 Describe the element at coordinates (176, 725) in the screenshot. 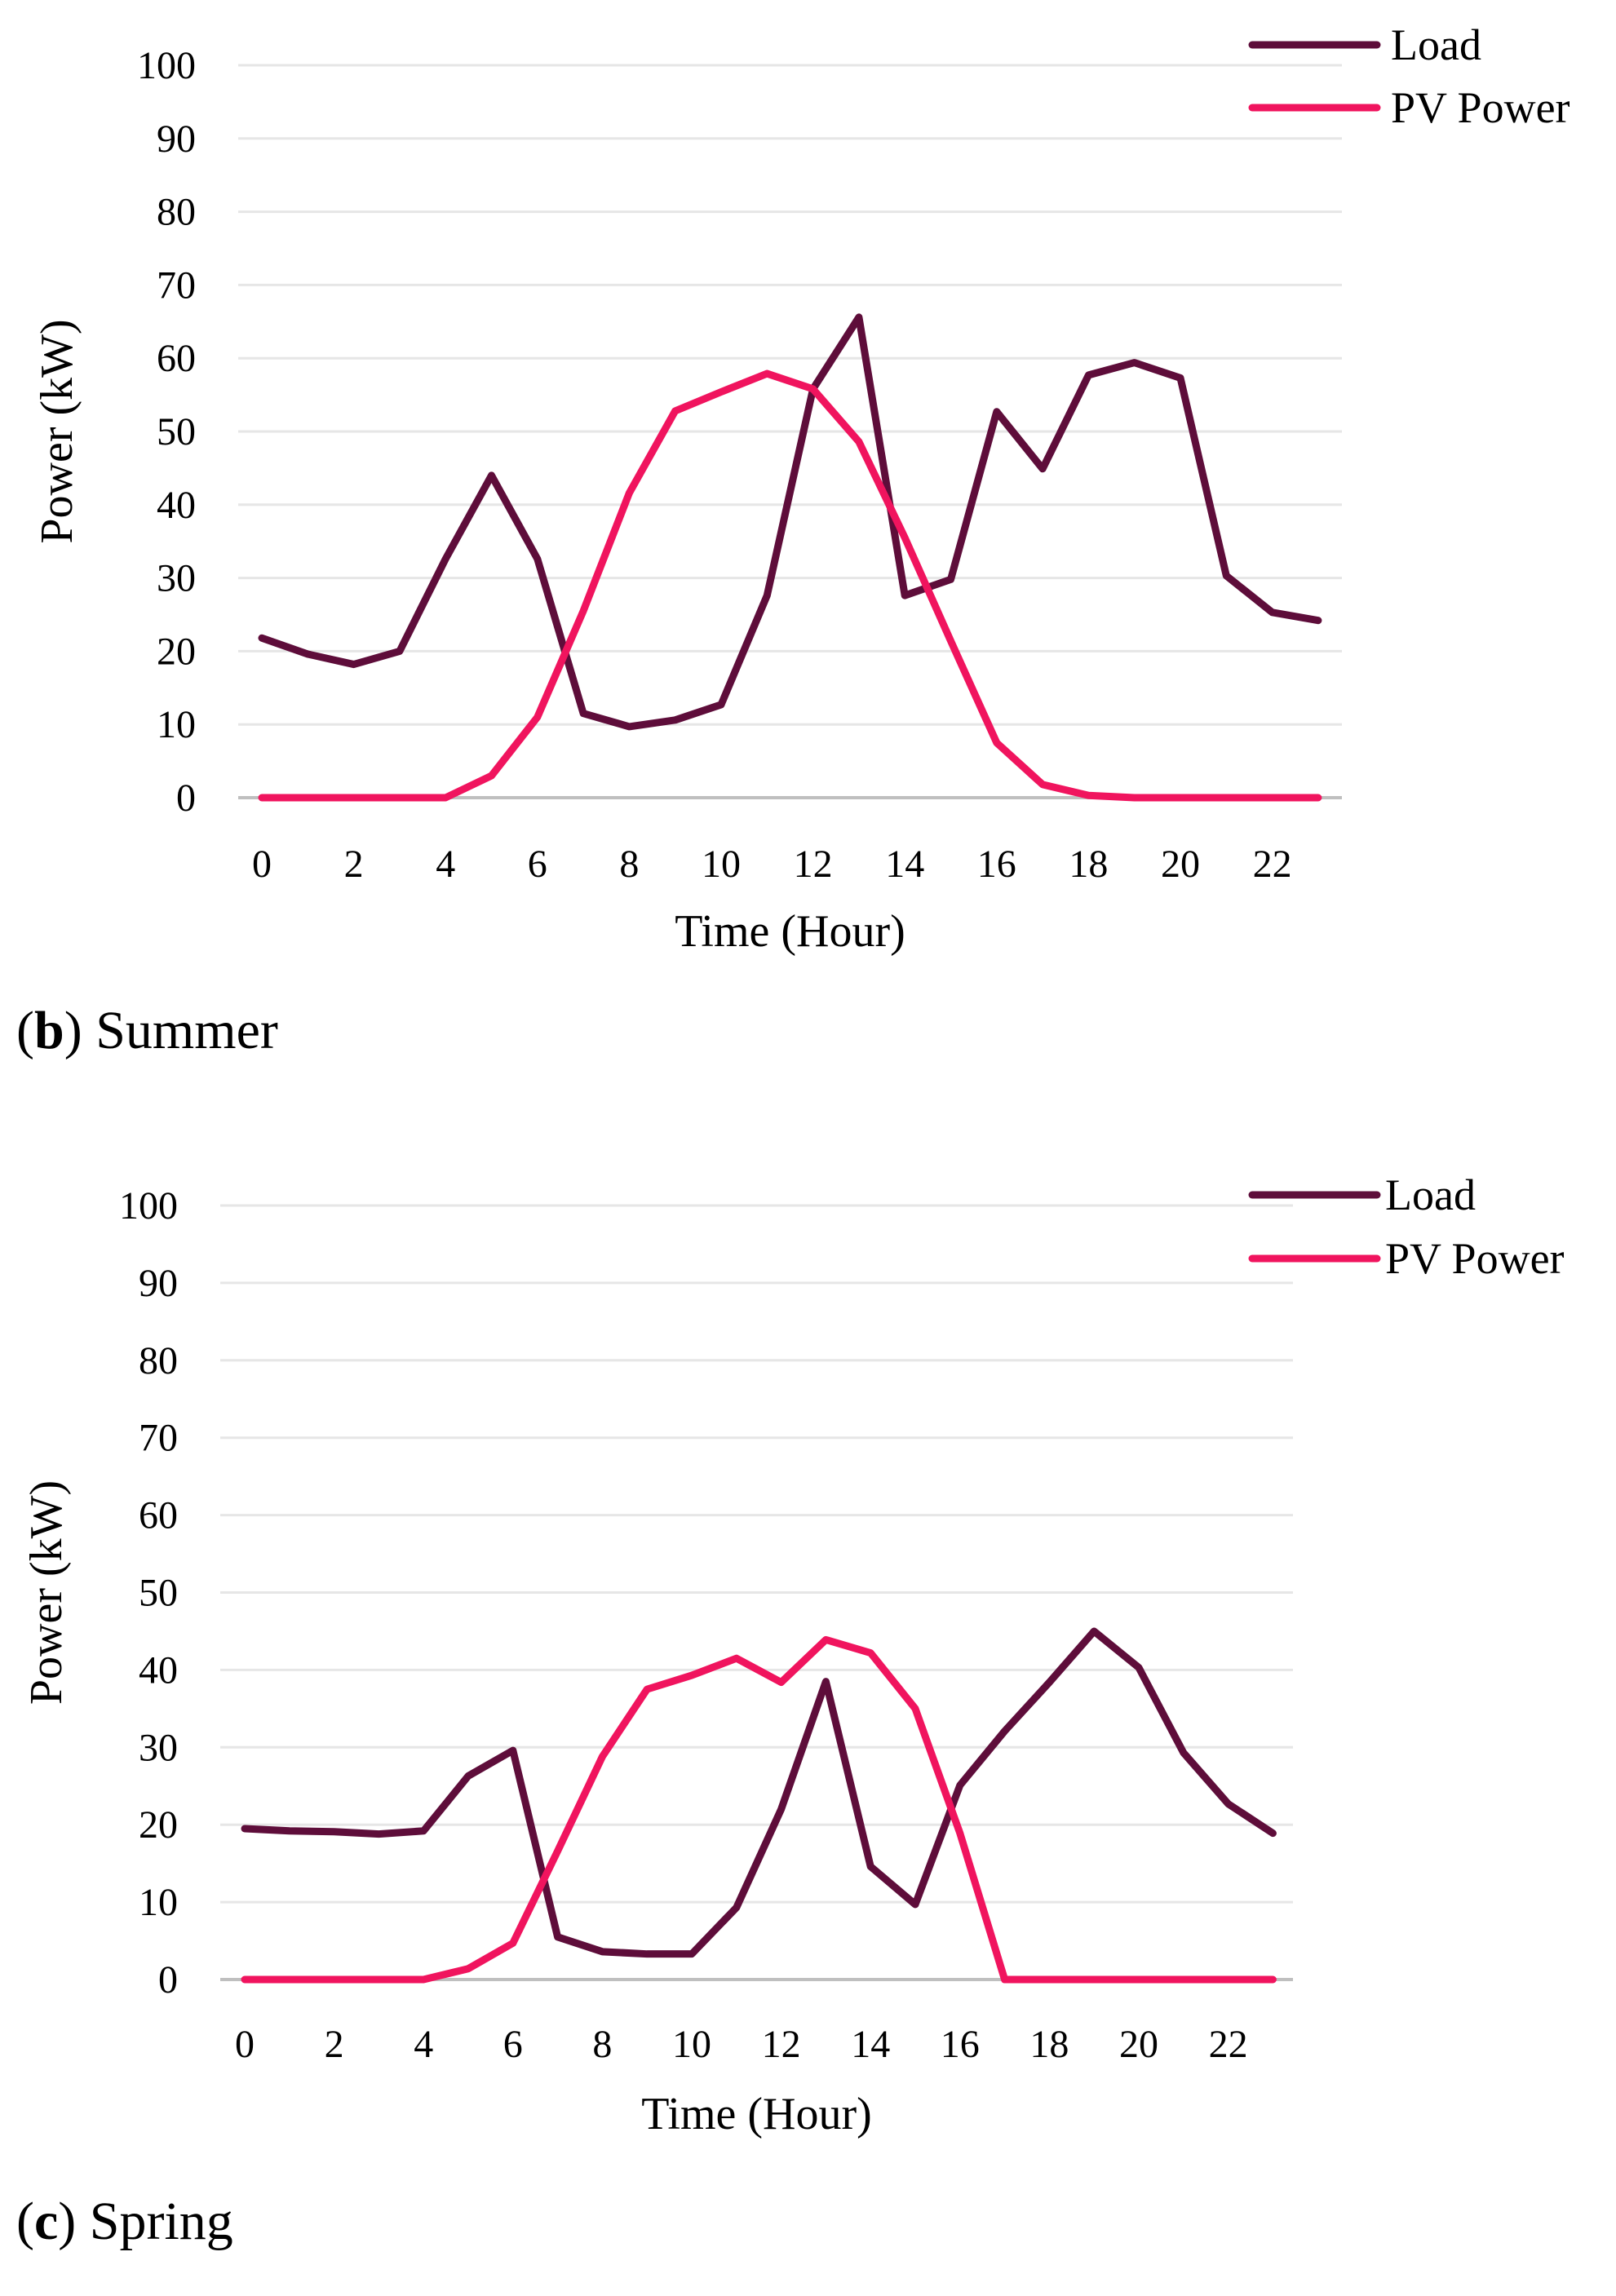

I see `y-tick-label: 10` at that location.